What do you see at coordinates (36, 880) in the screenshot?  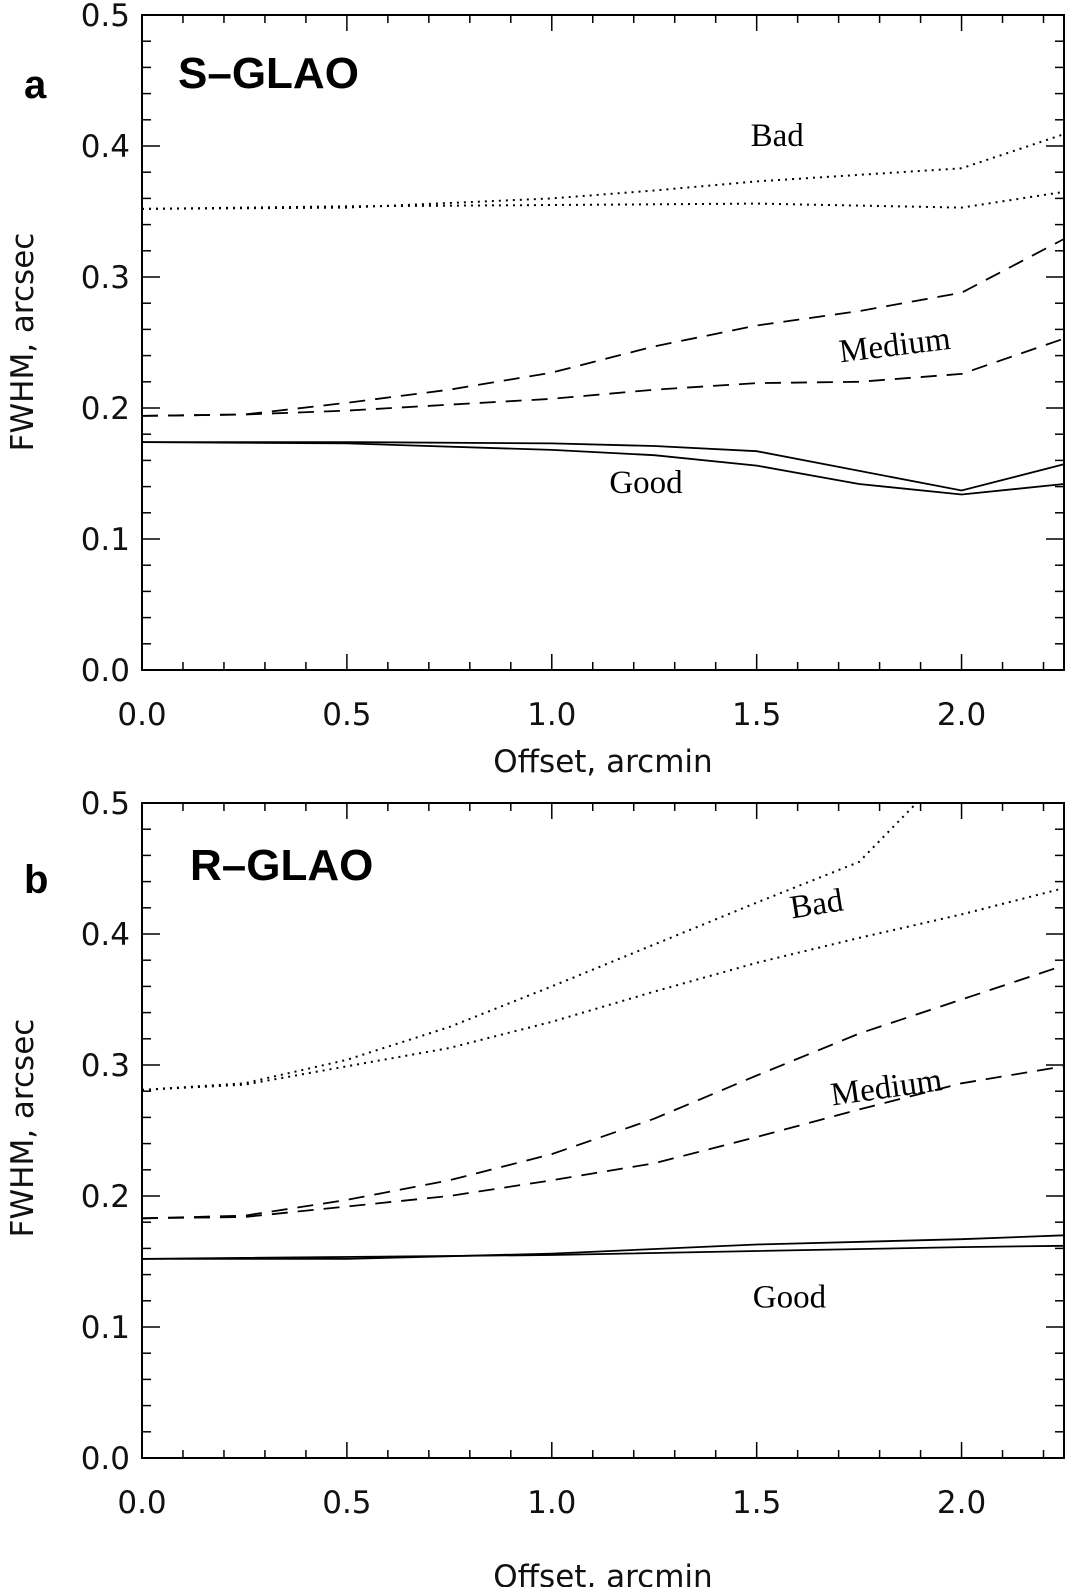 I see `panel-letter: b` at bounding box center [36, 880].